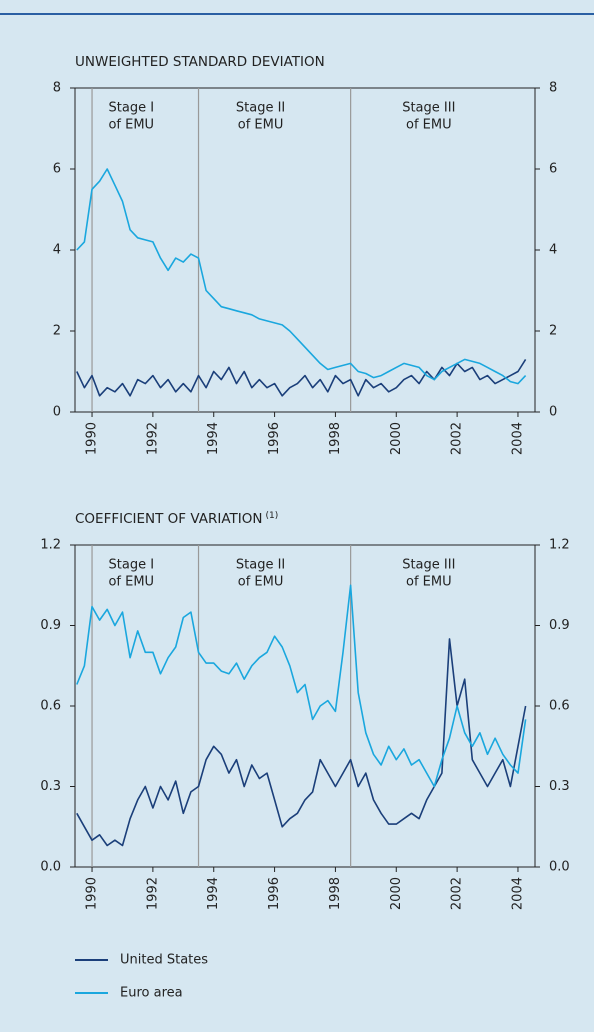  I want to click on y2-tick-label: 0.6, so click(559, 706).